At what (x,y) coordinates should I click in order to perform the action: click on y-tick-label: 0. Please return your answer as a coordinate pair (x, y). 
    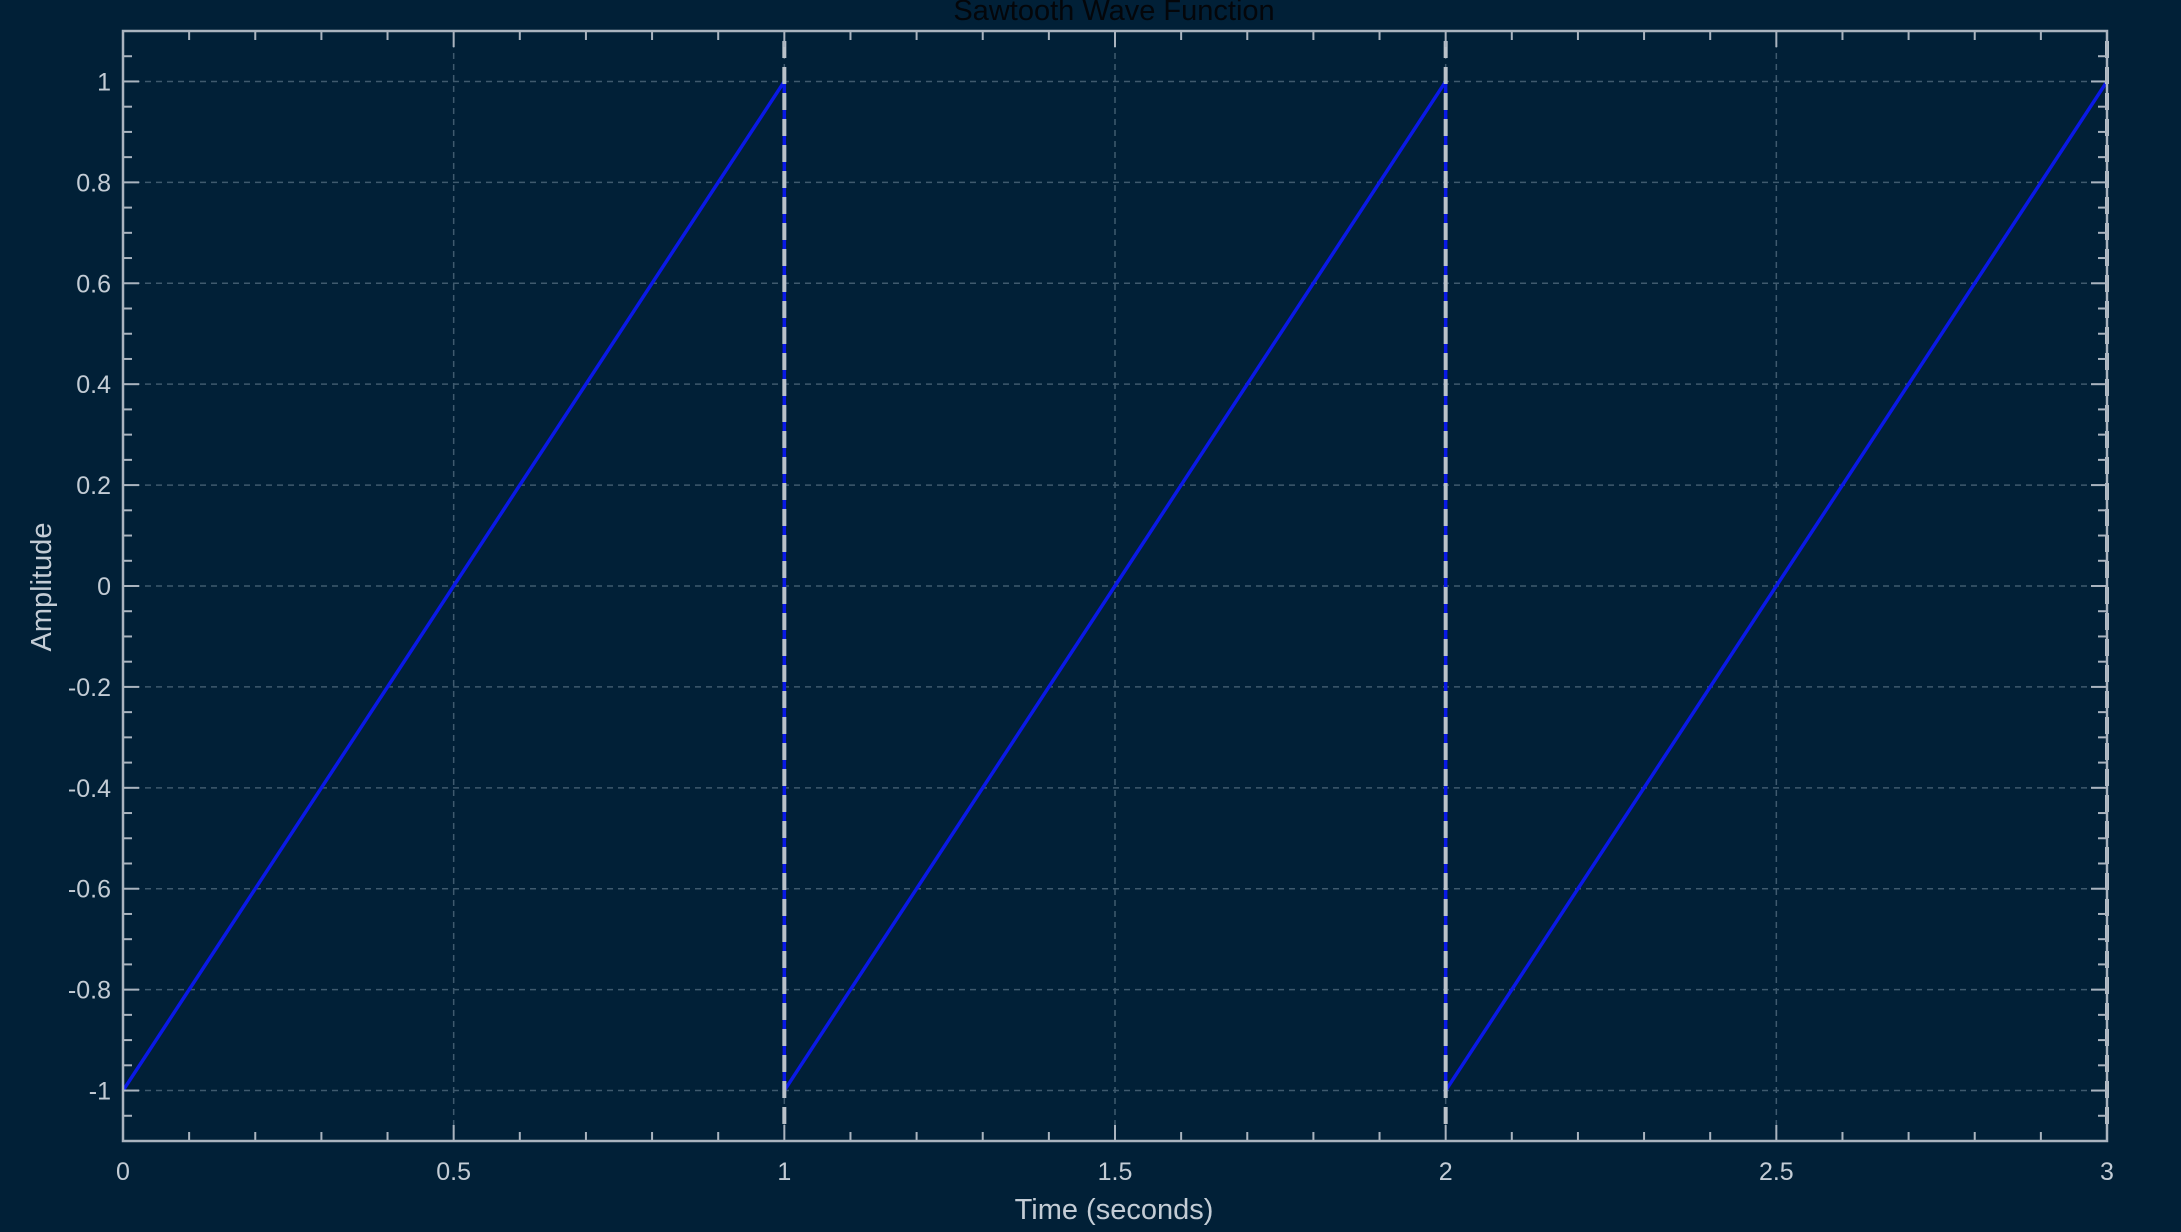
    Looking at the image, I should click on (104, 587).